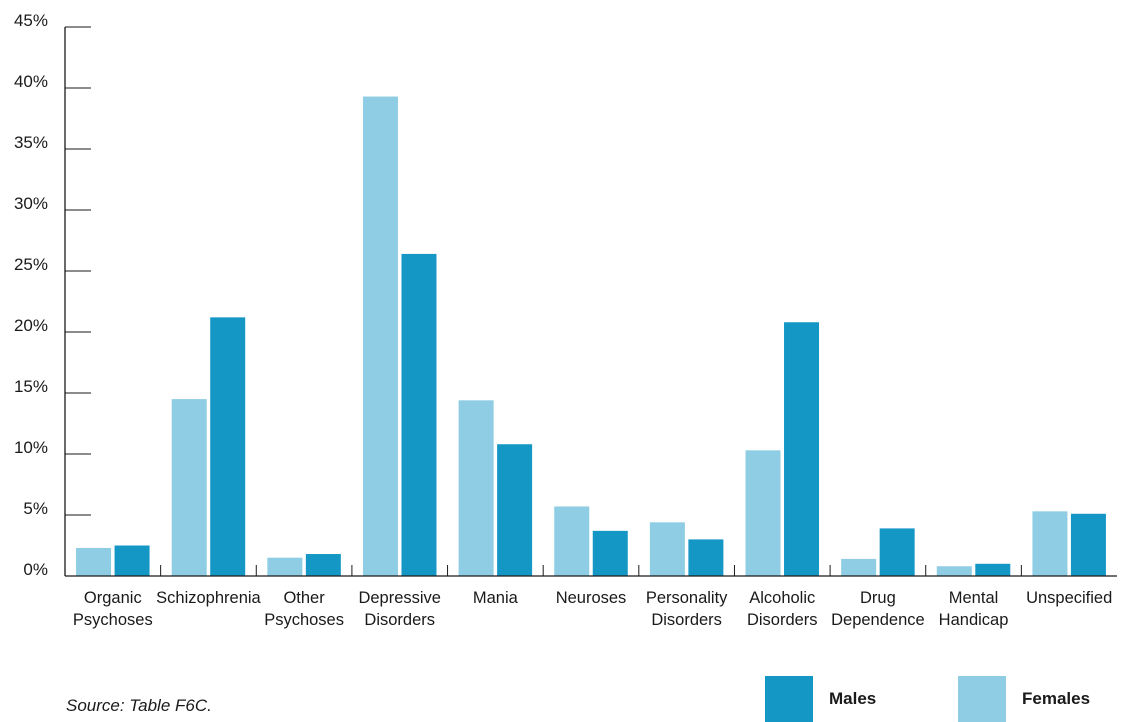 This screenshot has width=1123, height=722. I want to click on legend-swatch-males, so click(789, 699).